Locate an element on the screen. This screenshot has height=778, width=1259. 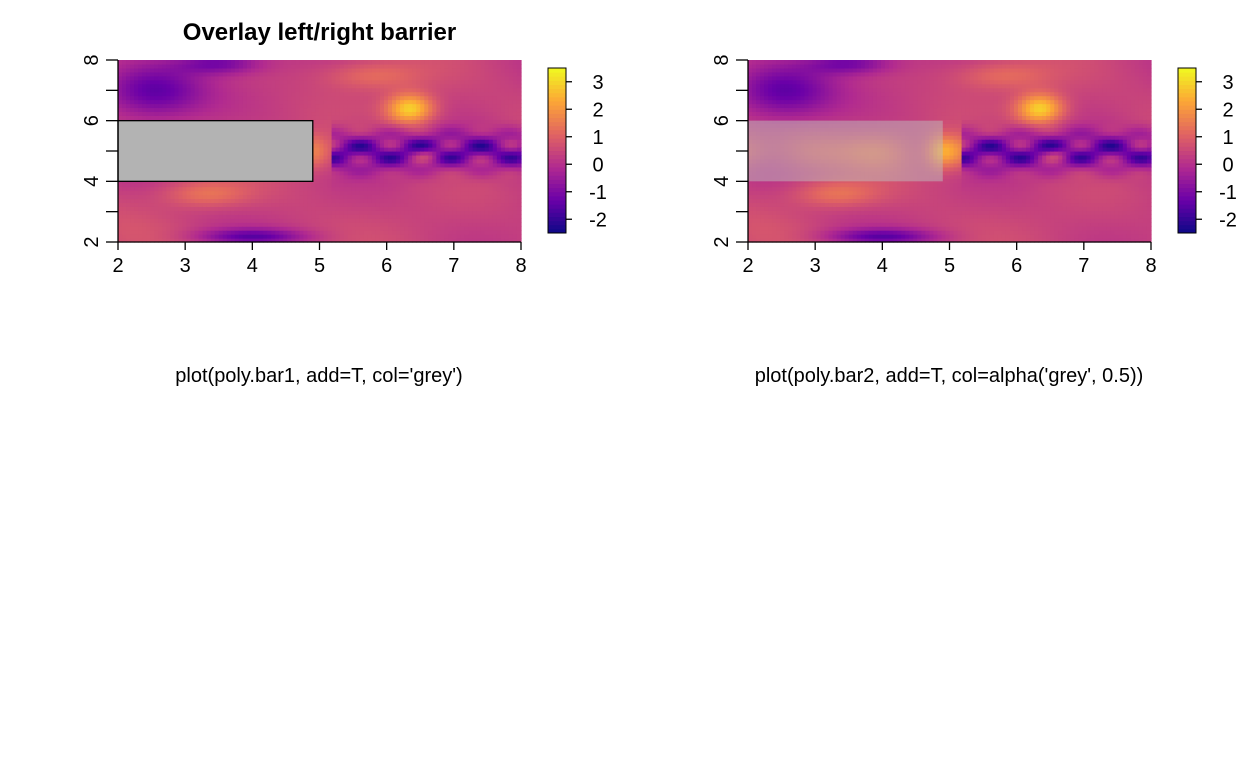
x-tick-label: 5 is located at coordinates (319, 266).